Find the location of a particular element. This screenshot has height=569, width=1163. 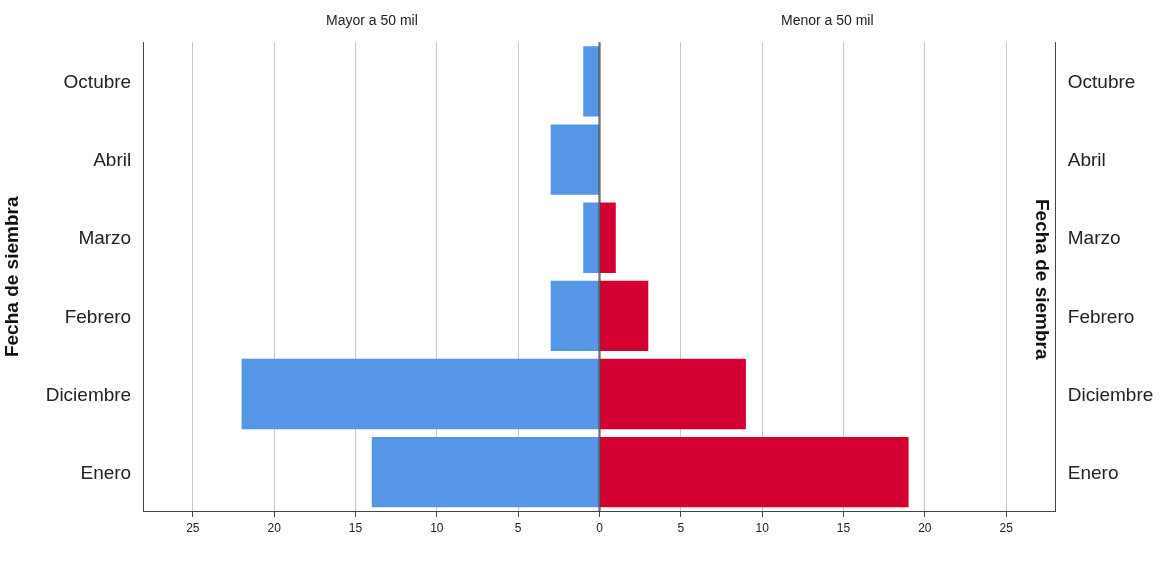

x-tick-label: 0 is located at coordinates (600, 527).